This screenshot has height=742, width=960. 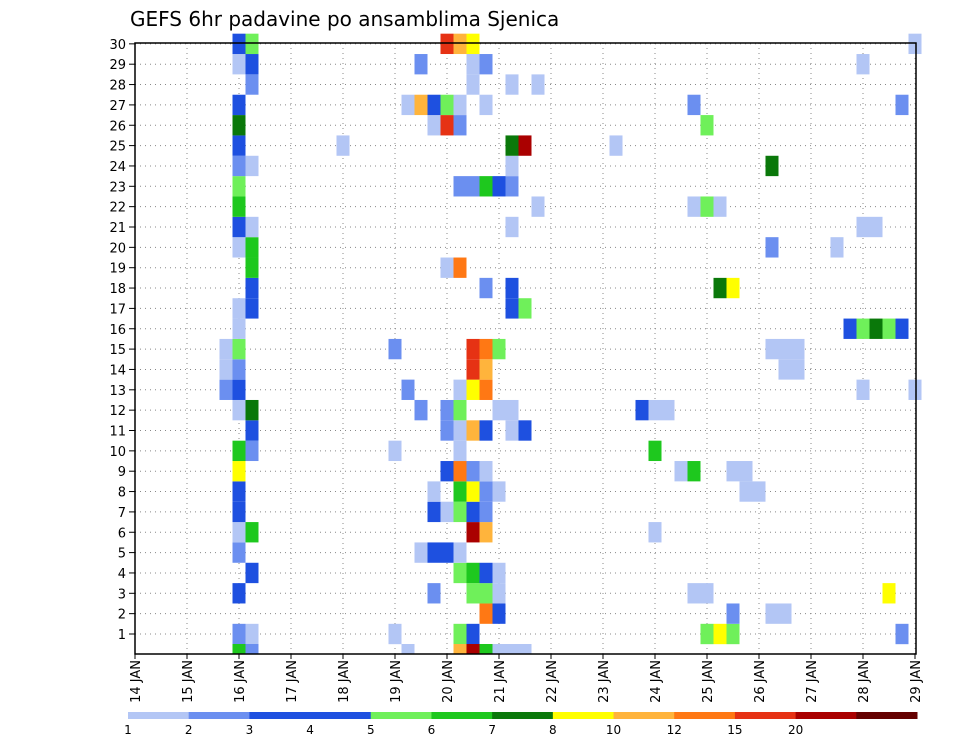 I want to click on y-tick-label: 7, so click(x=122, y=513).